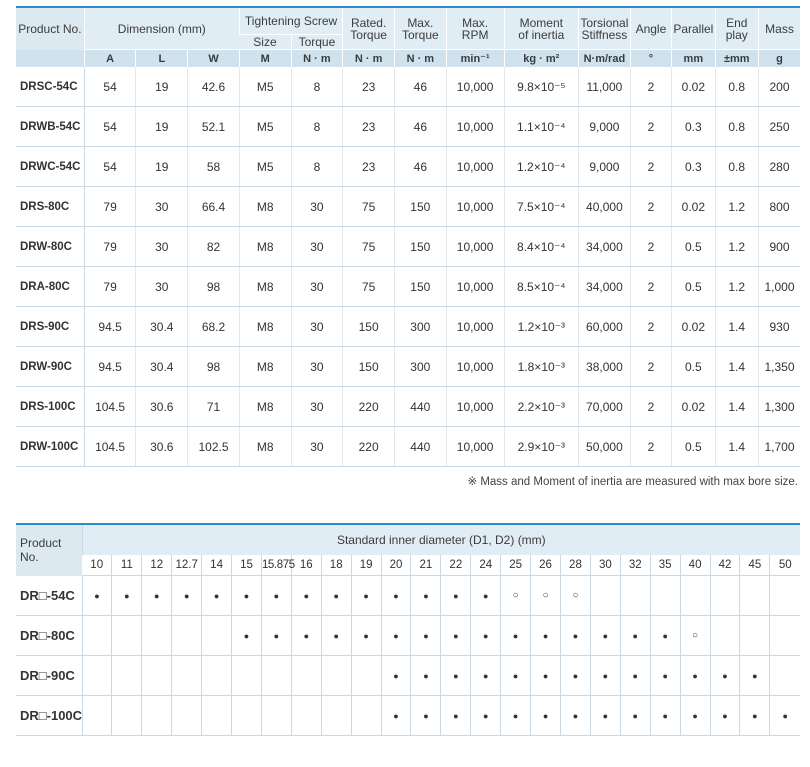 The width and height of the screenshot is (810, 767). I want to click on spec-cell-m: M8, so click(265, 206).